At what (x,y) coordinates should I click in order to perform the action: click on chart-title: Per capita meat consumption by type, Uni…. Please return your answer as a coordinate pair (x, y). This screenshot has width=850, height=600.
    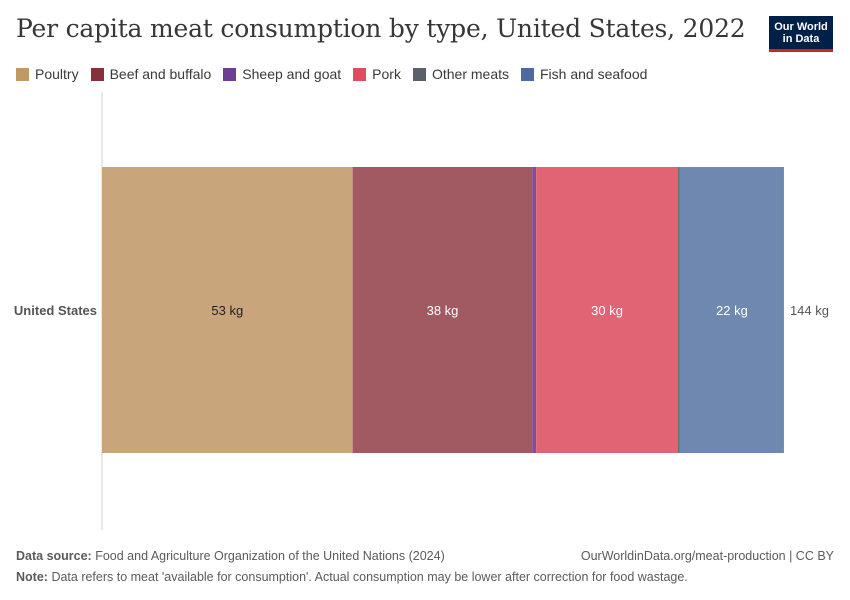
    Looking at the image, I should click on (381, 28).